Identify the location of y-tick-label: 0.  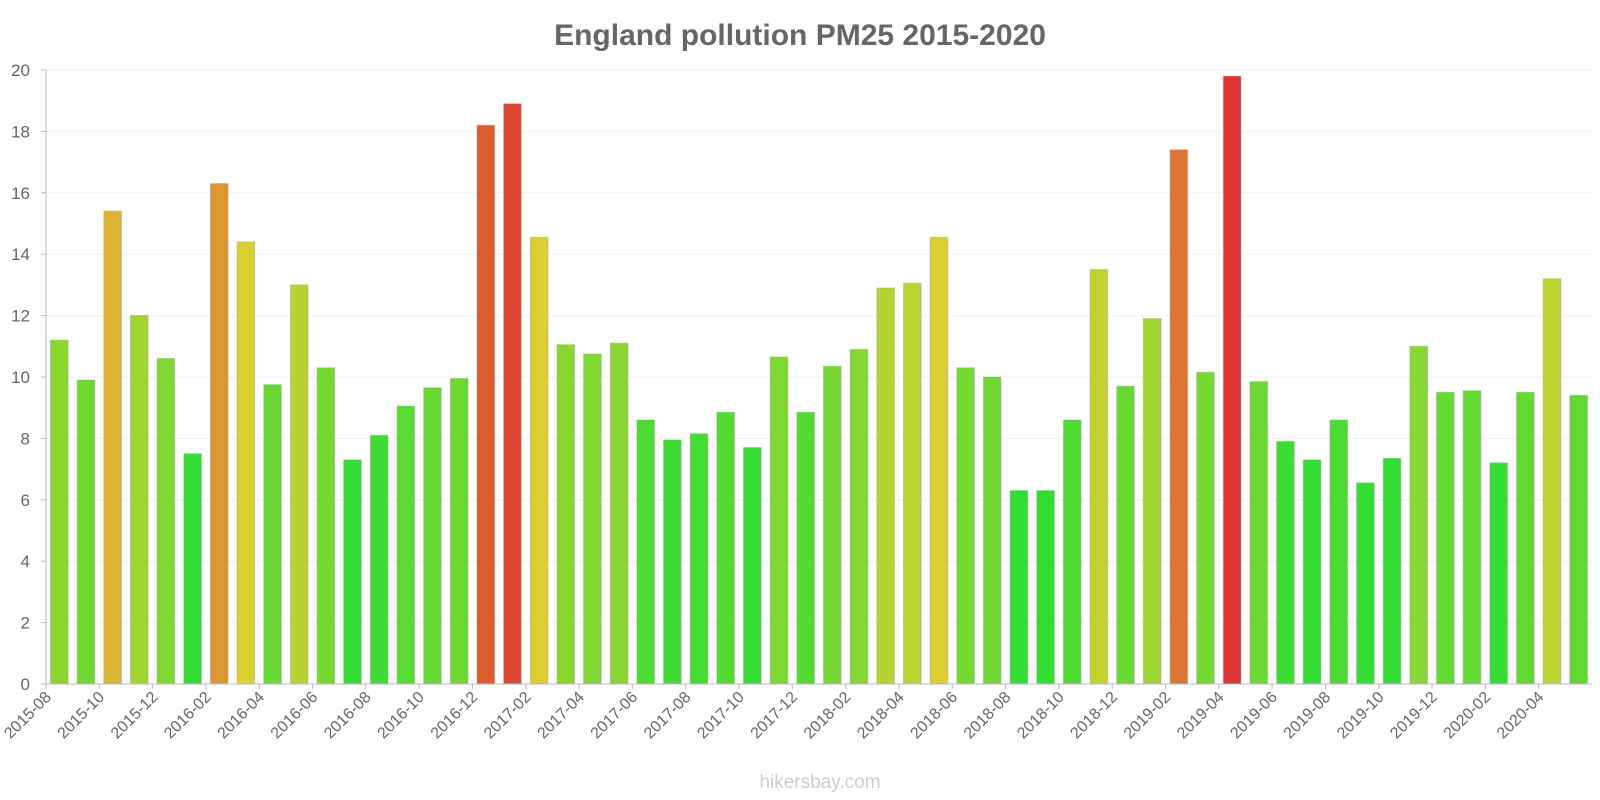
(25, 684).